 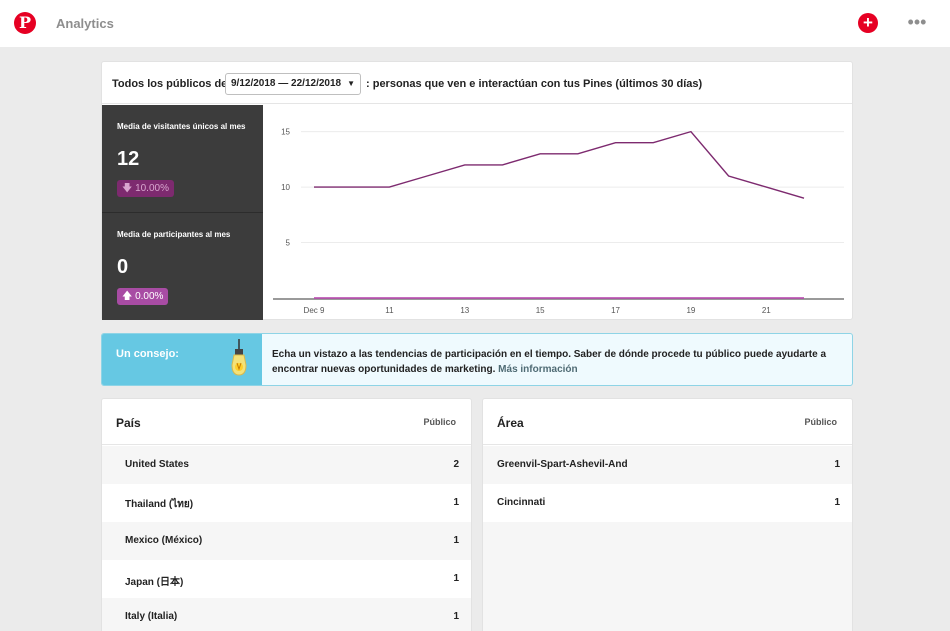 I want to click on date-range-value: 9/12/2018 — 22/12/2018, so click(x=286, y=83).